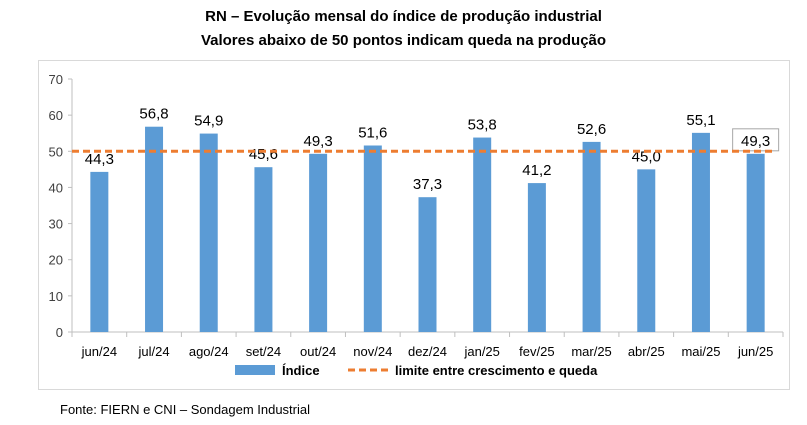 The image size is (807, 425). What do you see at coordinates (372, 351) in the screenshot?
I see `x-tick-label: nov/24` at bounding box center [372, 351].